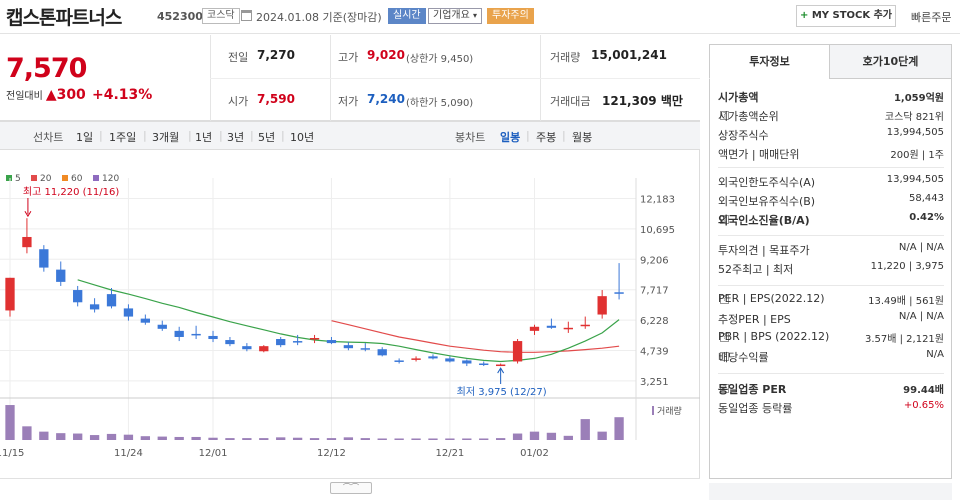 This screenshot has width=960, height=500. Describe the element at coordinates (221, 16) in the screenshot. I see `market-badge: 코스닥` at that location.